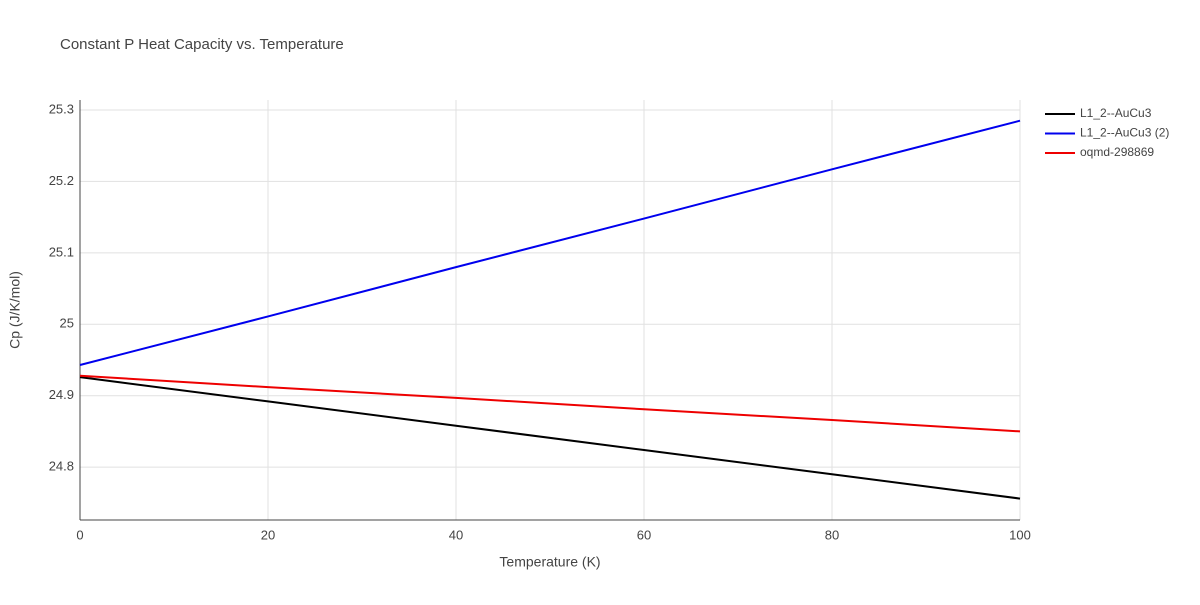 The height and width of the screenshot is (605, 1200). I want to click on series-line, so click(550, 403).